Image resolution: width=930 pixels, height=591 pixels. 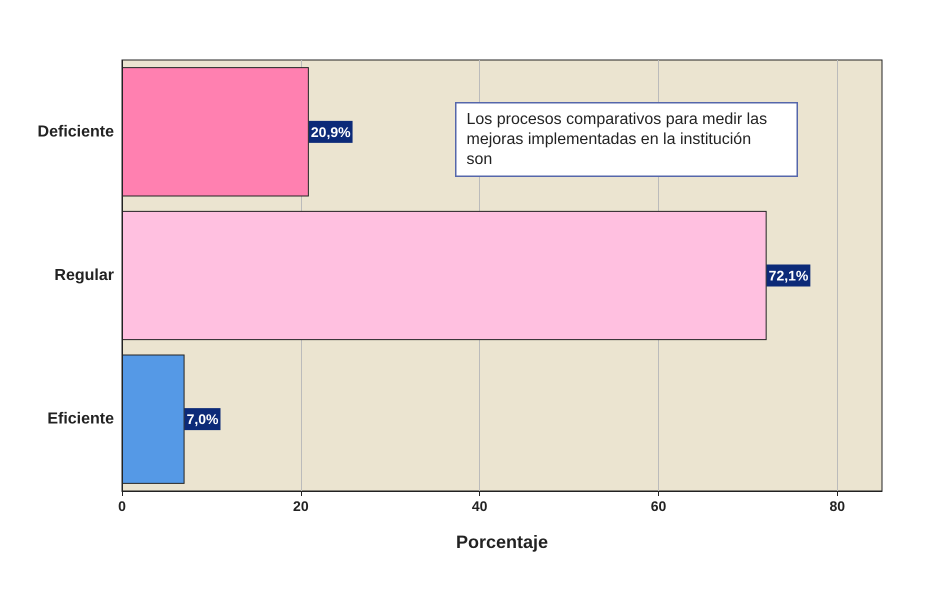 I want to click on data-label: 20,9%, so click(x=331, y=132).